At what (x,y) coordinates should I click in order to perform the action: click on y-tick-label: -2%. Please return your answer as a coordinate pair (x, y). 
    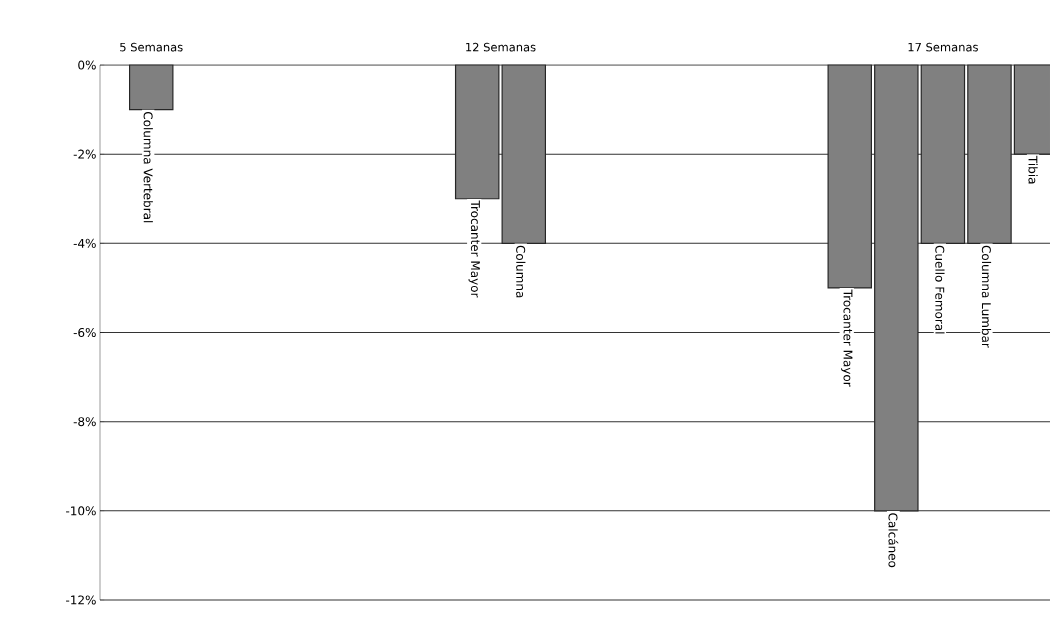
    Looking at the image, I should click on (84, 154).